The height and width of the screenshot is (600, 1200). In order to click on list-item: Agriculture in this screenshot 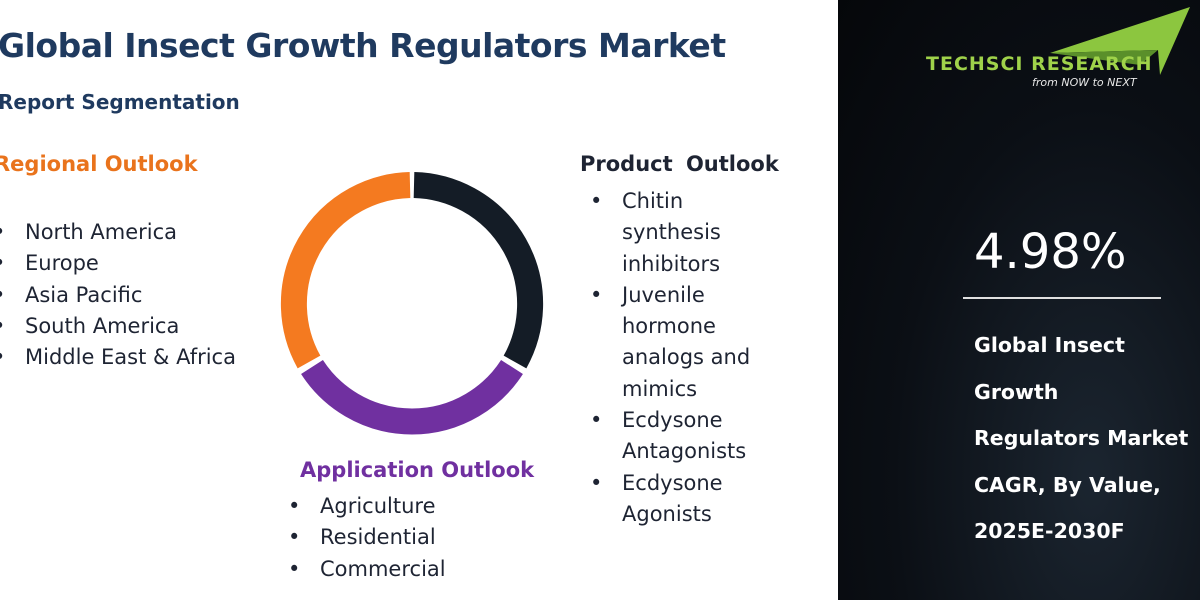, I will do `click(367, 507)`.